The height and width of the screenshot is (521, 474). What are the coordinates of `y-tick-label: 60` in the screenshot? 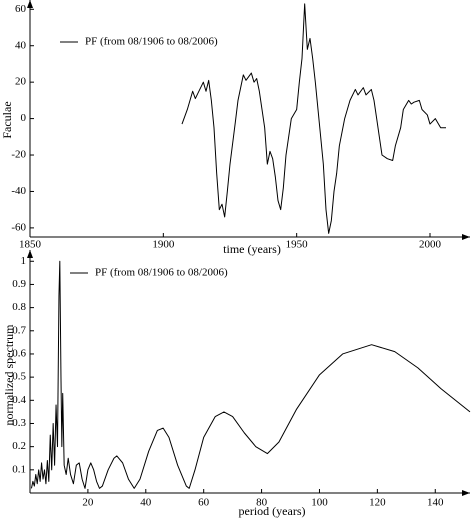 It's located at (21, 9).